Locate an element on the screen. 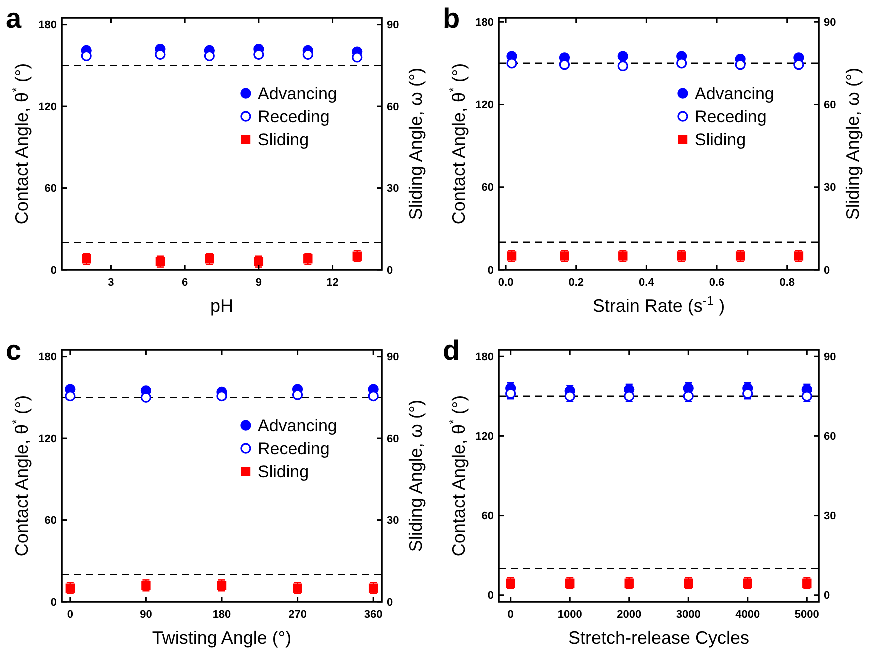 The image size is (875, 668). x-tick-label: 9 is located at coordinates (259, 283).